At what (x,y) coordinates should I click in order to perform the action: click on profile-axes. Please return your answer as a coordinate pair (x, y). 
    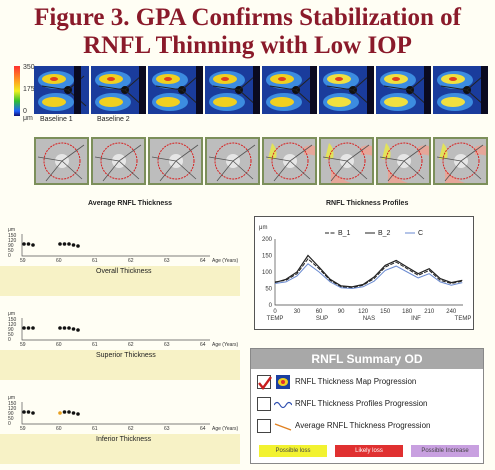
    Looking at the image, I should click on (368, 272).